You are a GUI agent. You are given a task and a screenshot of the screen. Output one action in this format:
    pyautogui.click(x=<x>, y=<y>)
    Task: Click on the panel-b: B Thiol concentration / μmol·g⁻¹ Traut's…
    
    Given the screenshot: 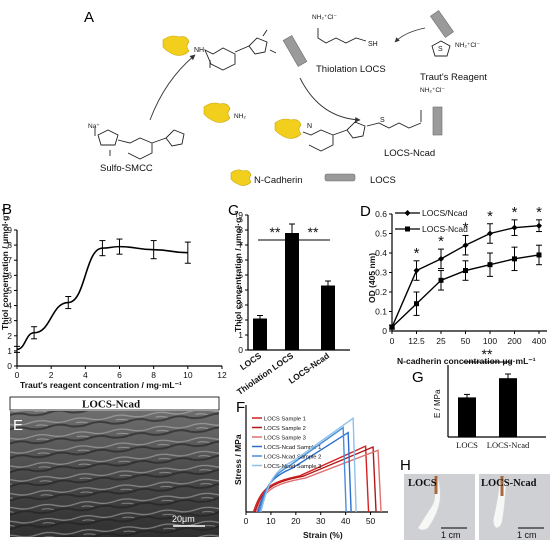 What is the action you would take?
    pyautogui.click(x=113, y=295)
    